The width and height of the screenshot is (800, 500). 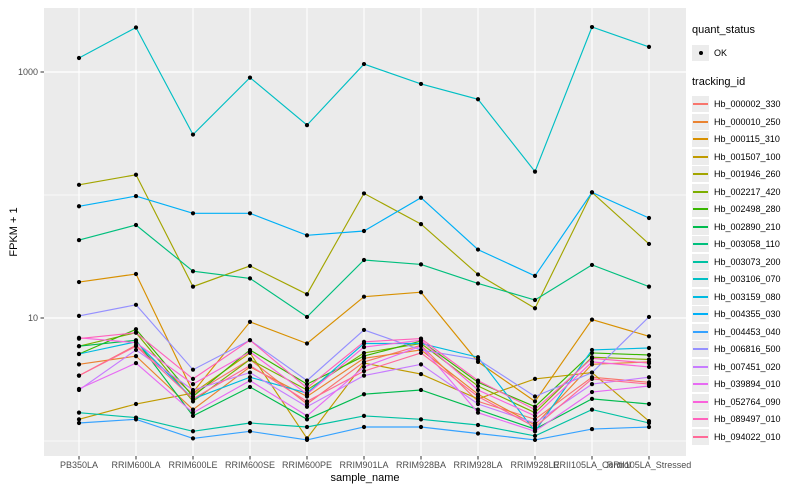 What do you see at coordinates (307, 465) in the screenshot?
I see `x-tick-label: RRIM600PE` at bounding box center [307, 465].